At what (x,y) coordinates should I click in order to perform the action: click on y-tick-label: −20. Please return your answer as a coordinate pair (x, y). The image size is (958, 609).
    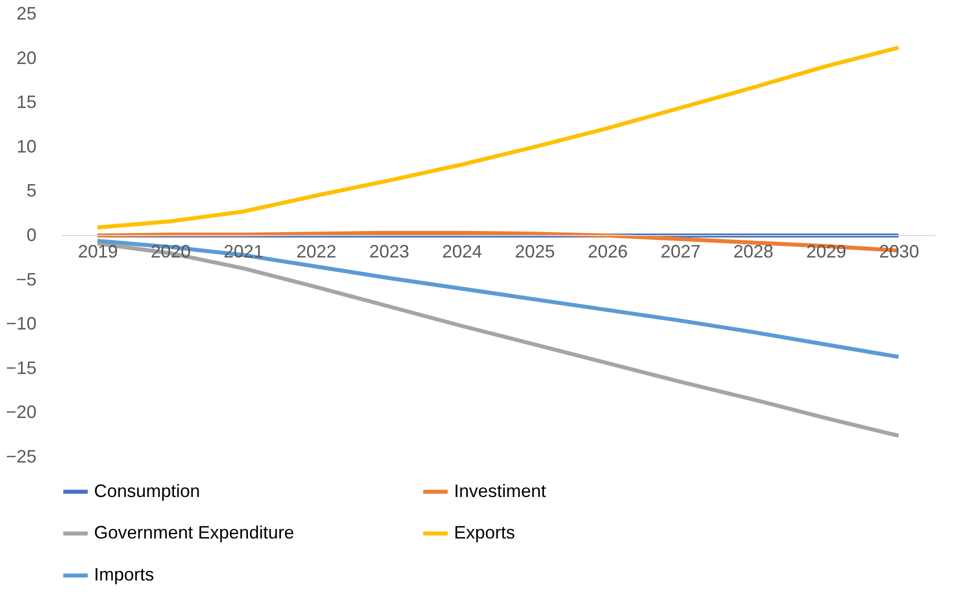
    Looking at the image, I should click on (21, 412).